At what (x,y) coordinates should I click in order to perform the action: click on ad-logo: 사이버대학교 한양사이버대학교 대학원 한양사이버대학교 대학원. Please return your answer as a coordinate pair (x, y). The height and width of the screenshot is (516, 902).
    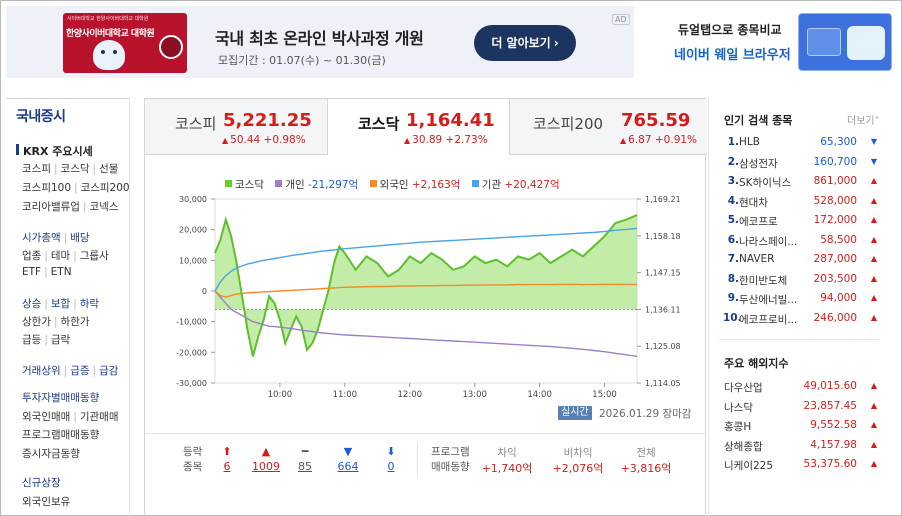
    Looking at the image, I should click on (125, 43).